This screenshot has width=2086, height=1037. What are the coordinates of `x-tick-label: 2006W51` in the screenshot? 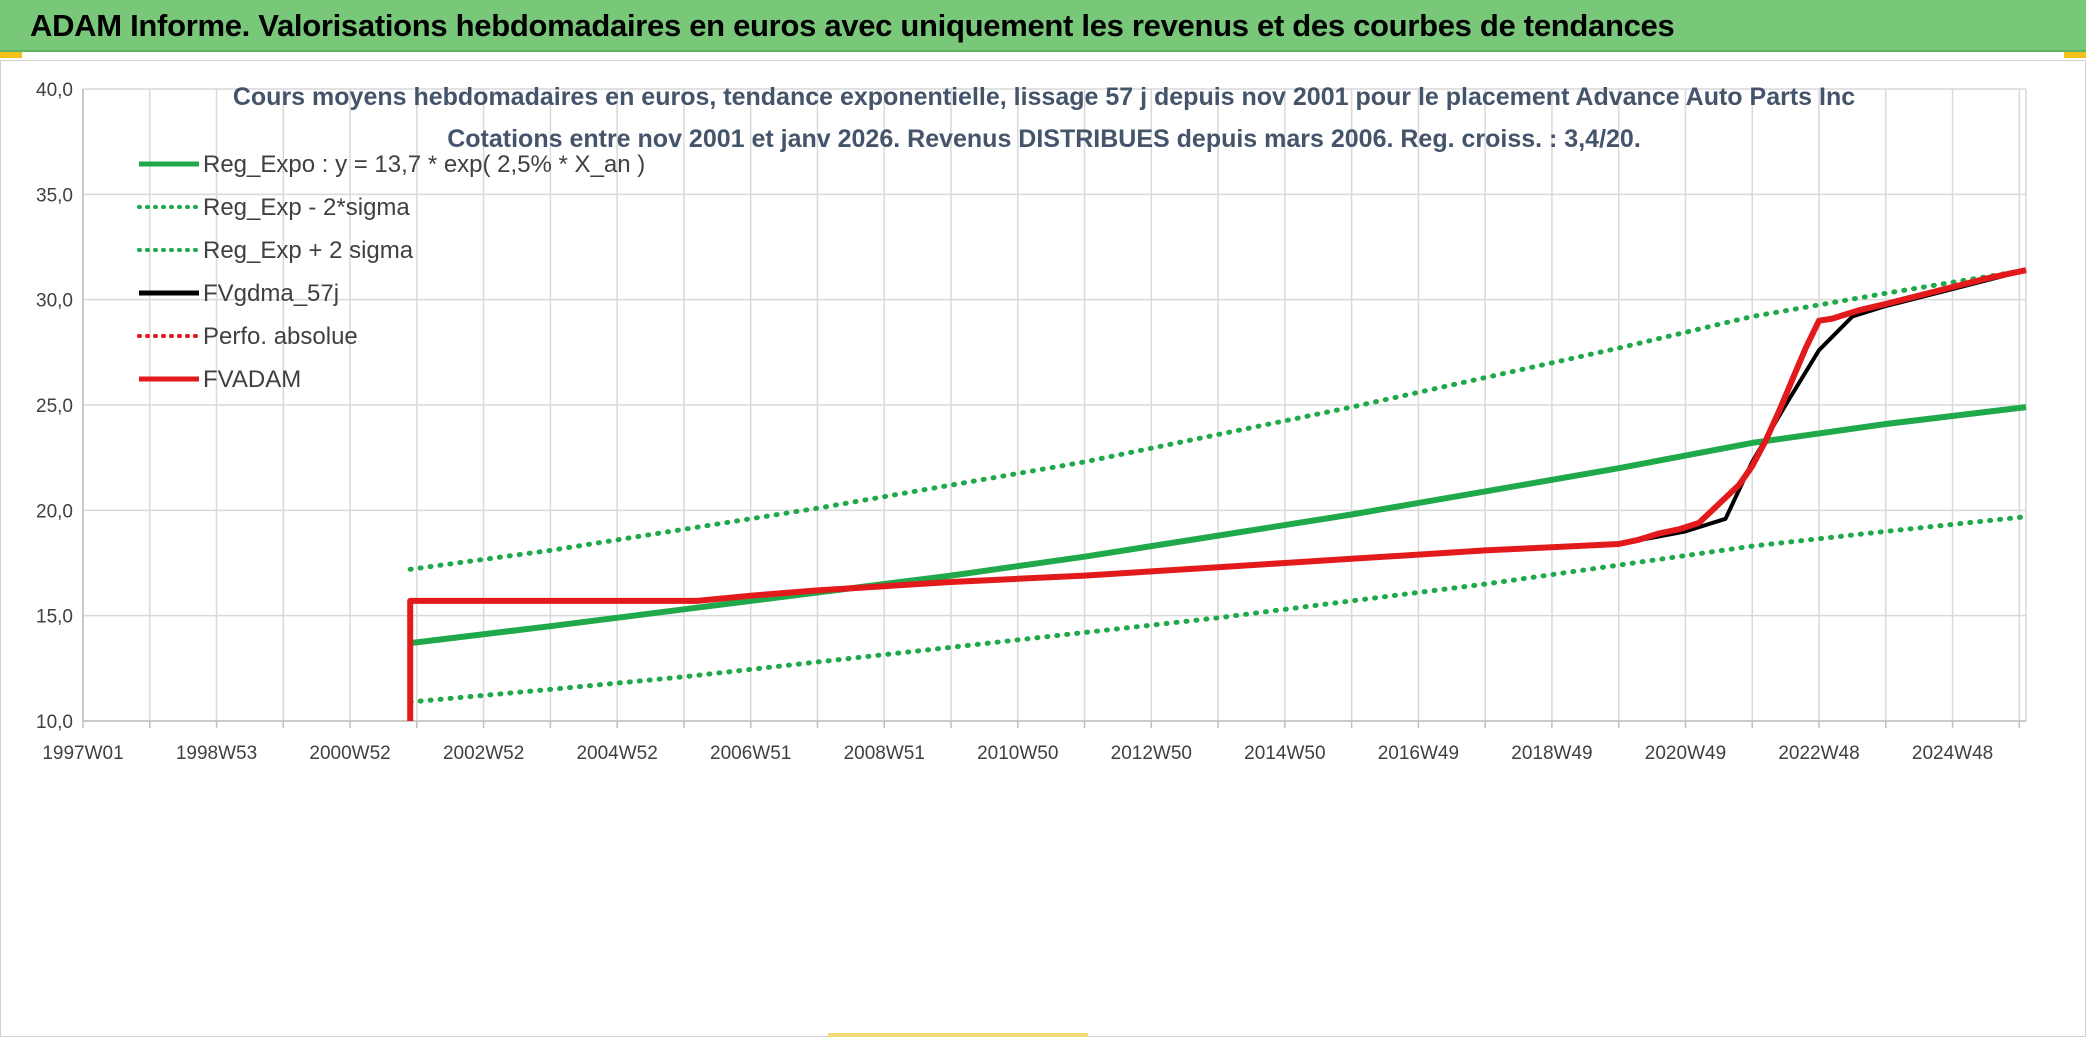 It's located at (750, 753).